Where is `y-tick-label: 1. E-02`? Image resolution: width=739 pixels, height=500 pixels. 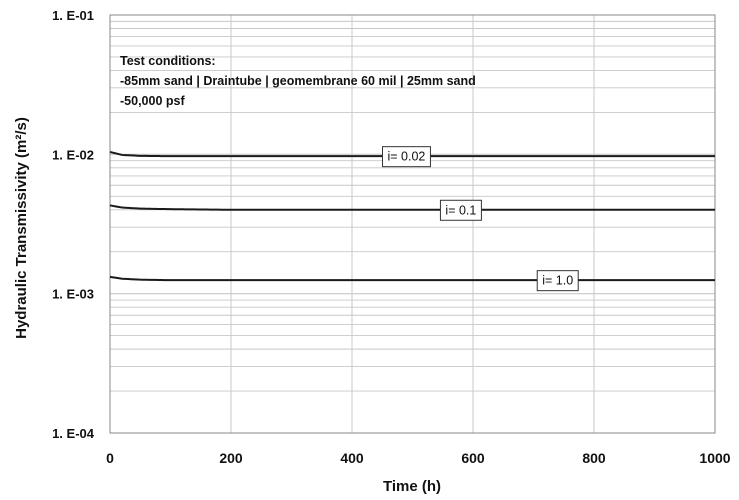
y-tick-label: 1. E-02 is located at coordinates (73, 154).